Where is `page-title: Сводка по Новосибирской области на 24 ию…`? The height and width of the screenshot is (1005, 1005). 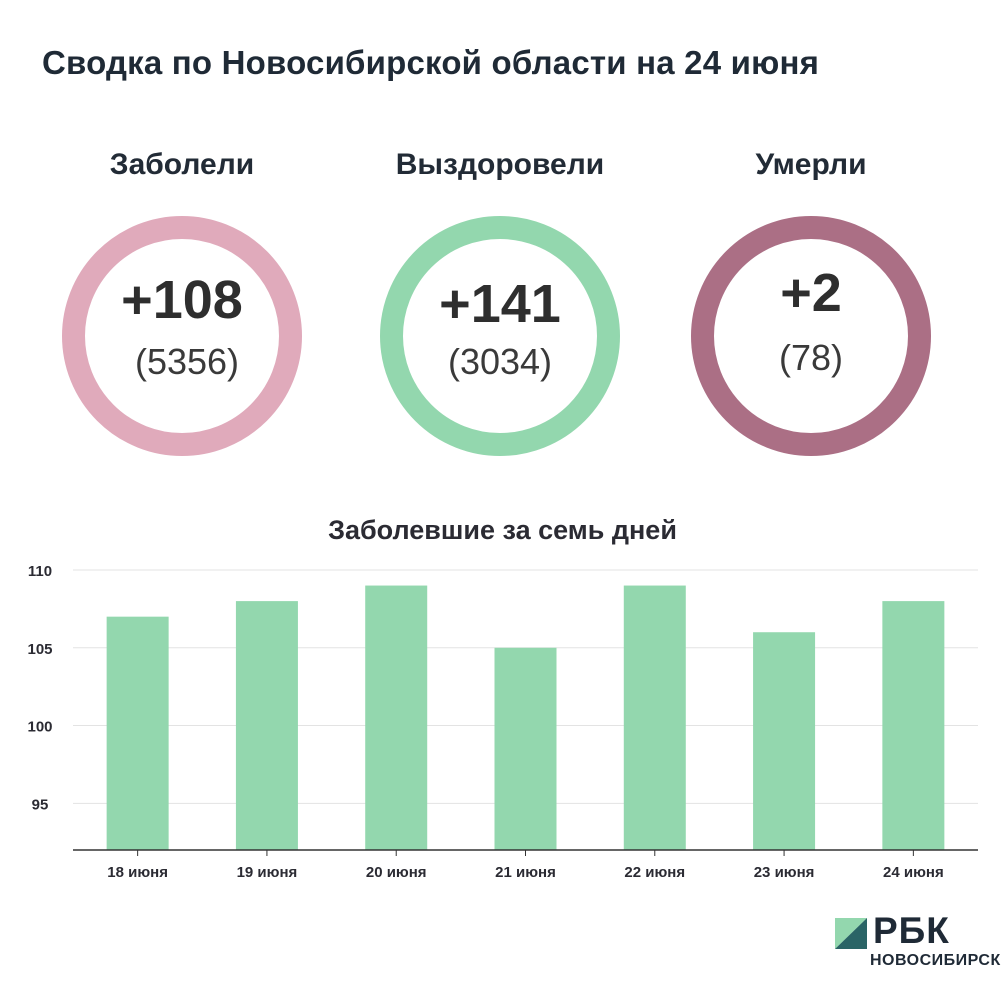
page-title: Сводка по Новосибирской области на 24 ию… is located at coordinates (431, 62).